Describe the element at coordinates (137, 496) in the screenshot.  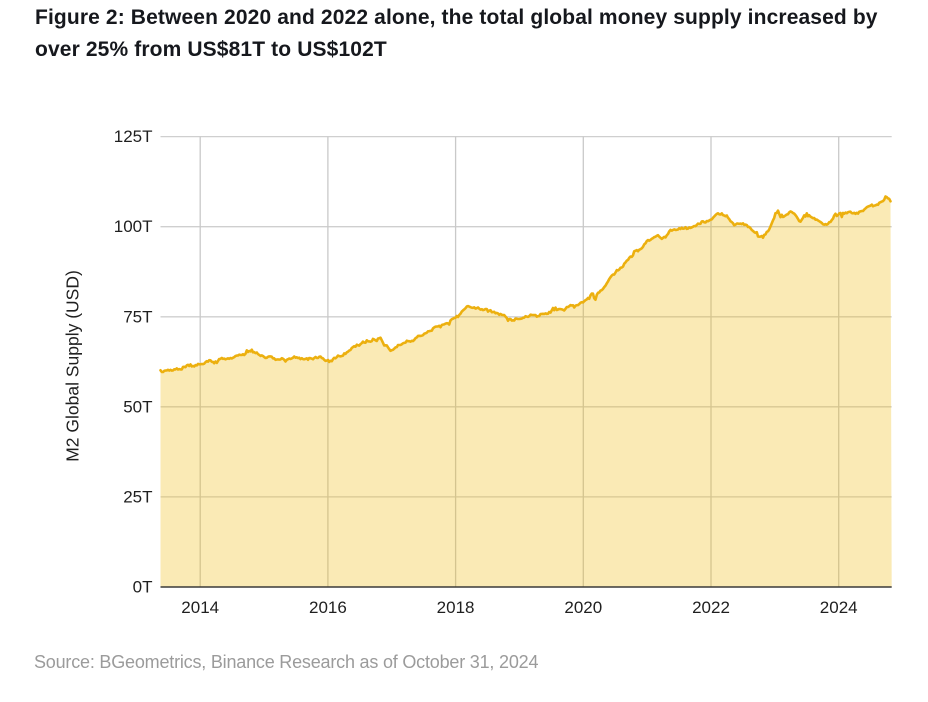
I see `svg-text: 25T` at that location.